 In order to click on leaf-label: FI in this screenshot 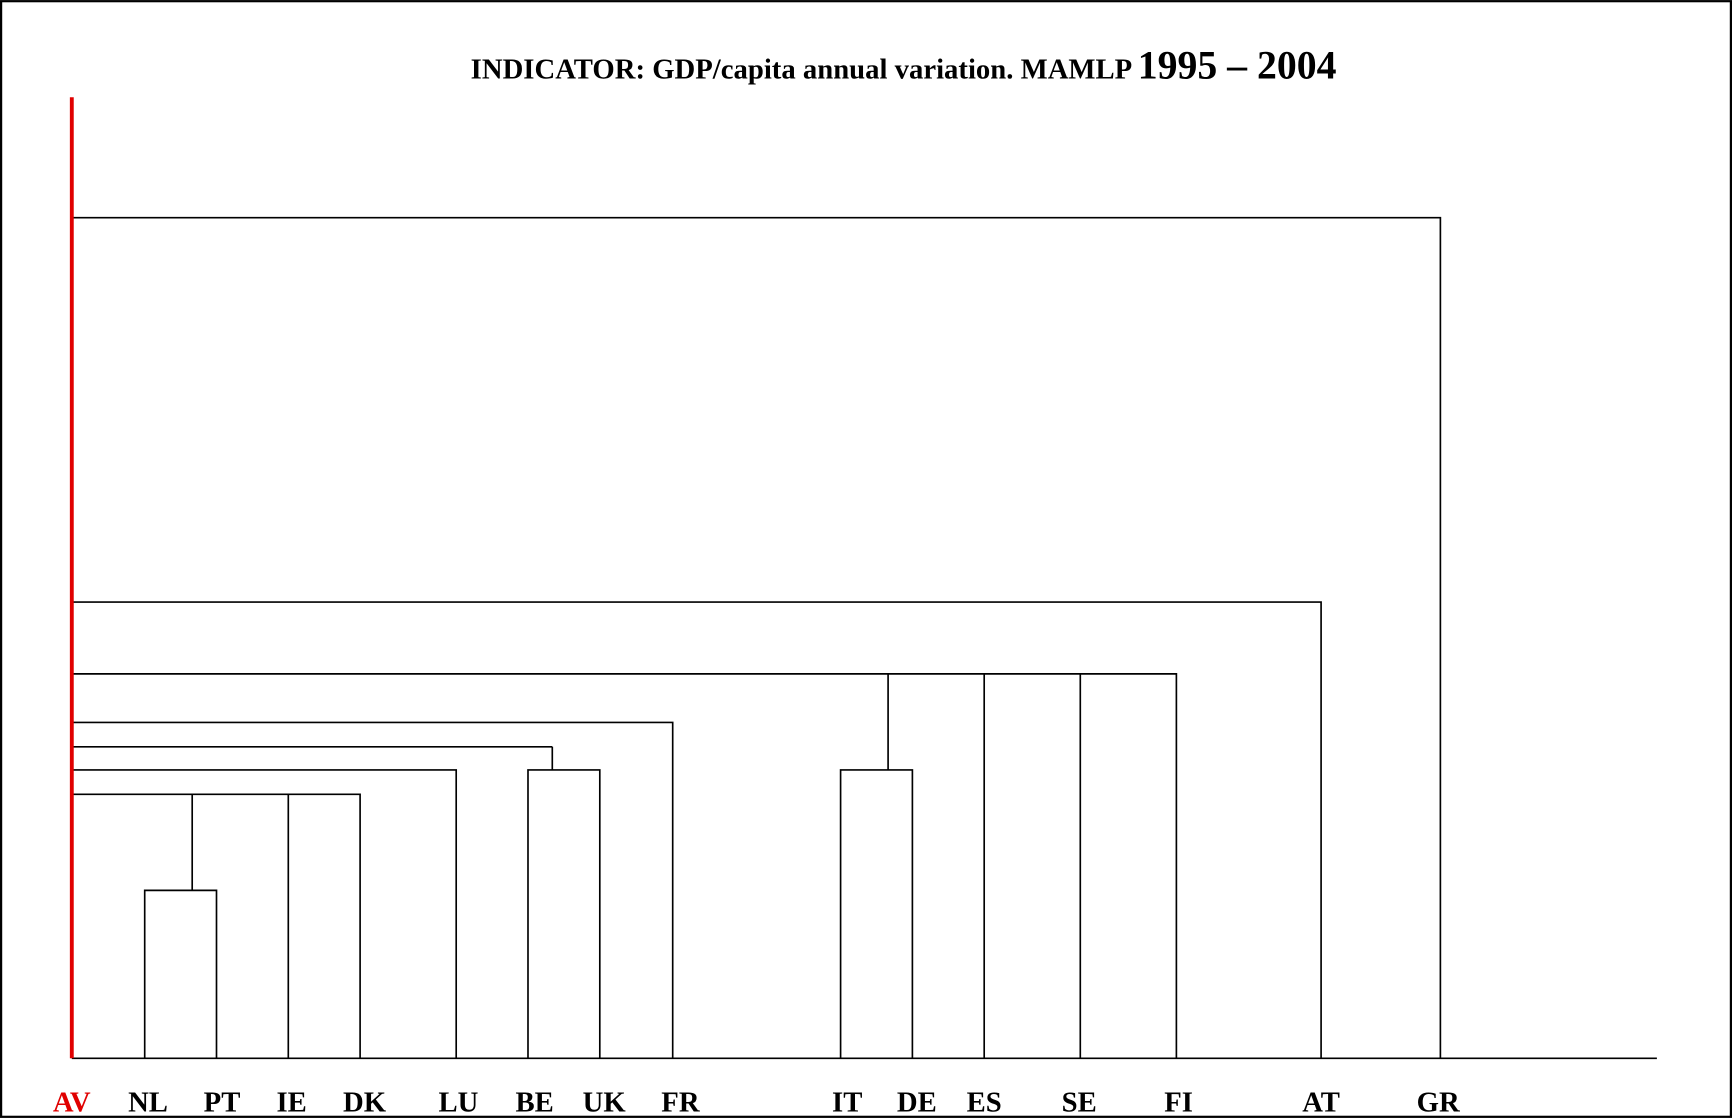, I will do `click(1178, 1102)`.